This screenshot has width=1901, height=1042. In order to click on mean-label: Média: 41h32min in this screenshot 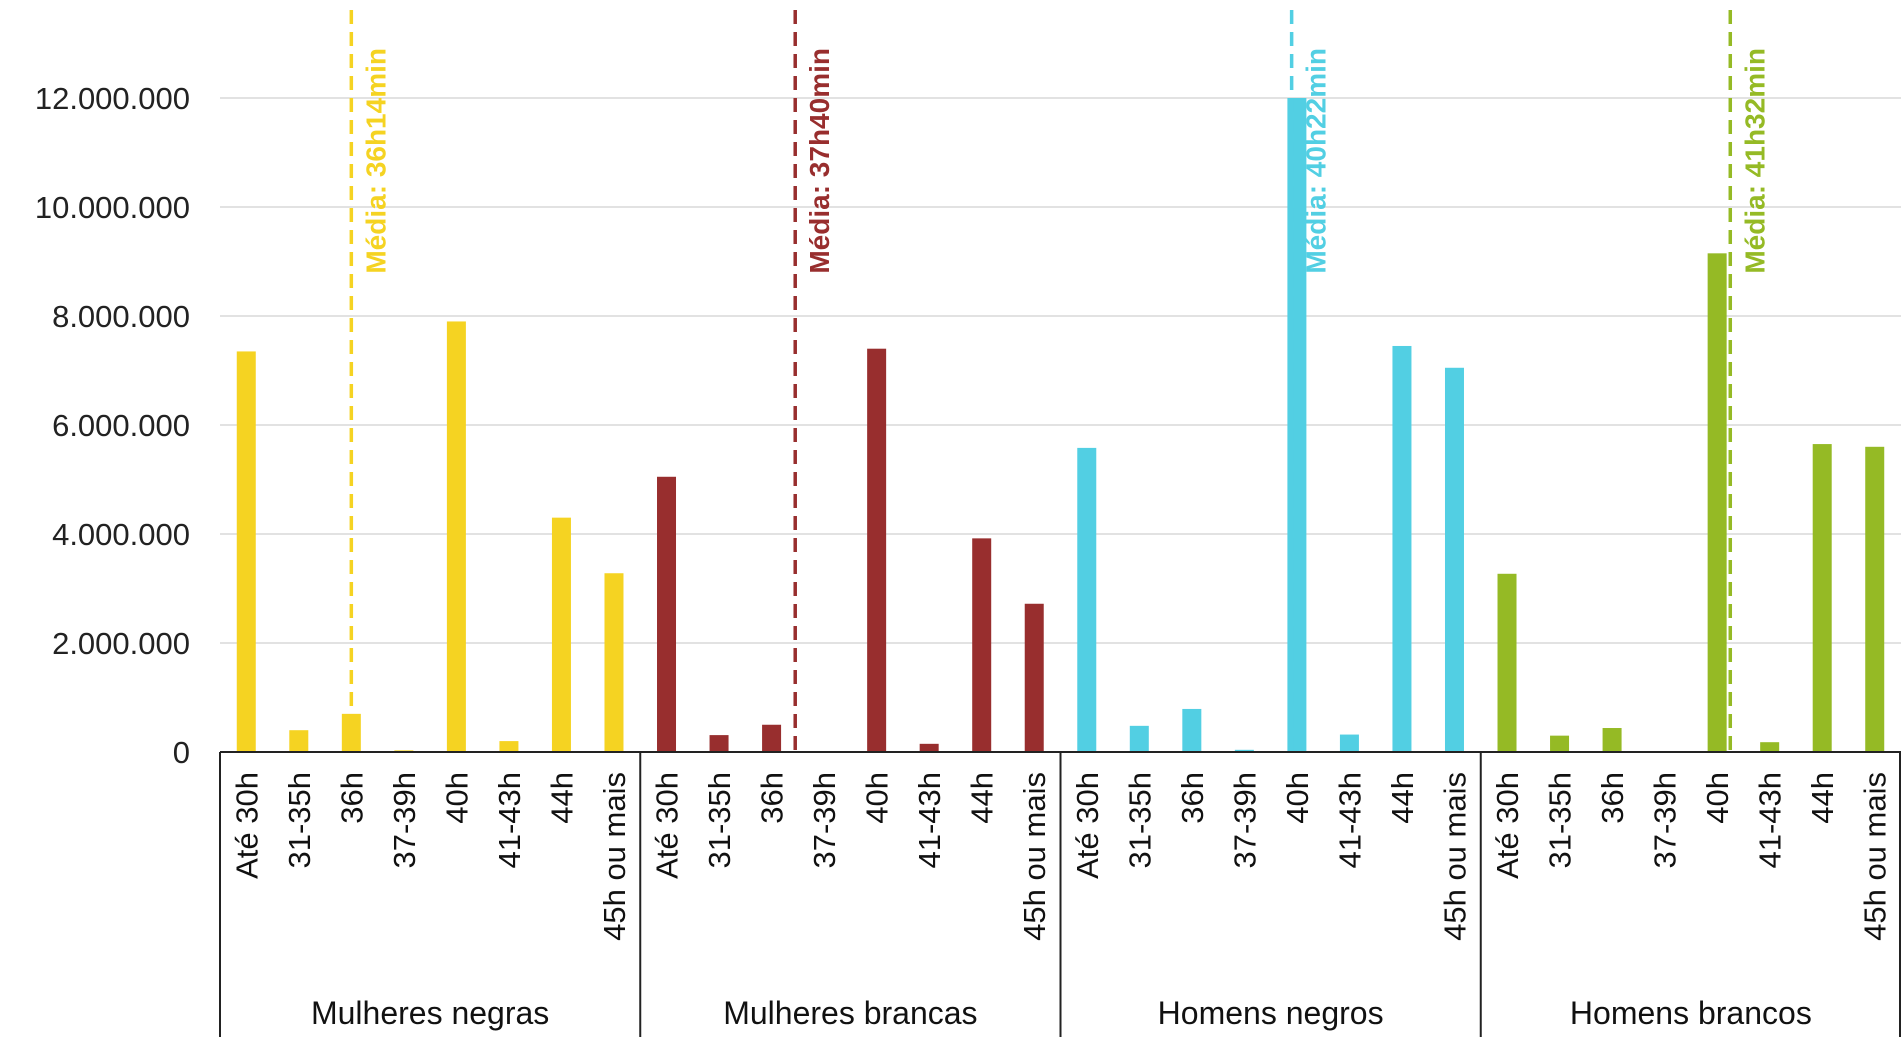, I will do `click(1754, 161)`.